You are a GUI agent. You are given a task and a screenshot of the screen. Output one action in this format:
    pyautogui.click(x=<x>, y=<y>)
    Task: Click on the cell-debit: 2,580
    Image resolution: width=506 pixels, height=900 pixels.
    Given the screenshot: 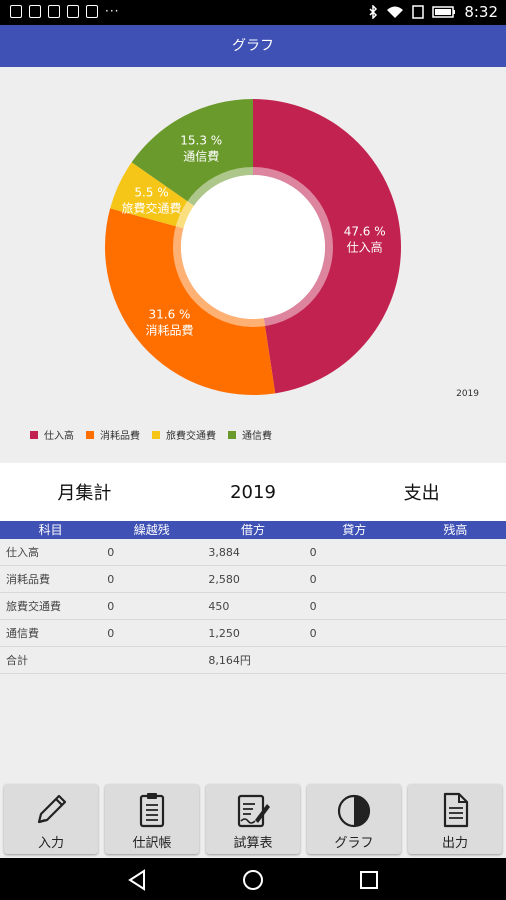 What is the action you would take?
    pyautogui.click(x=224, y=579)
    